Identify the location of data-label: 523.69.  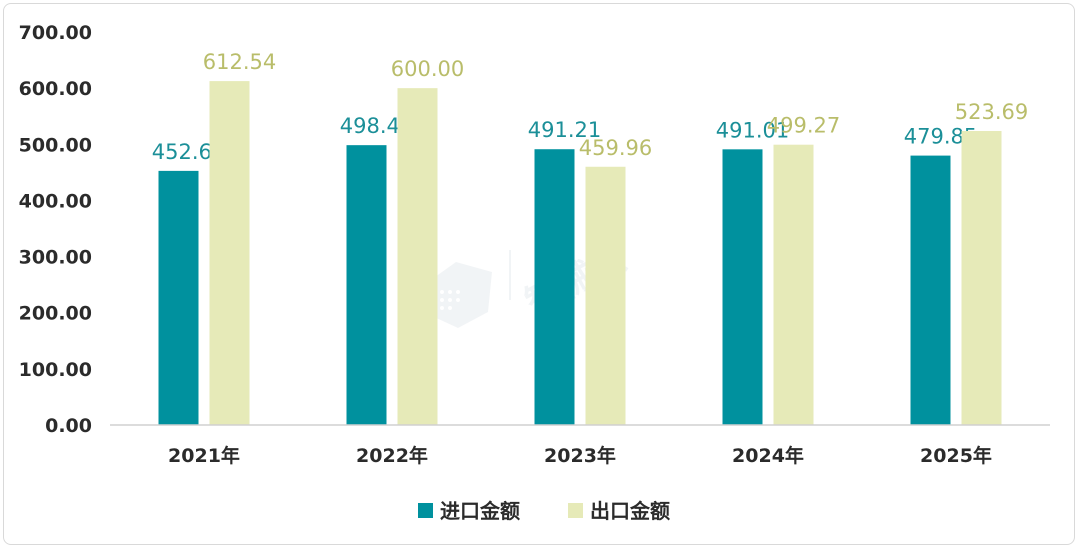
(991, 112).